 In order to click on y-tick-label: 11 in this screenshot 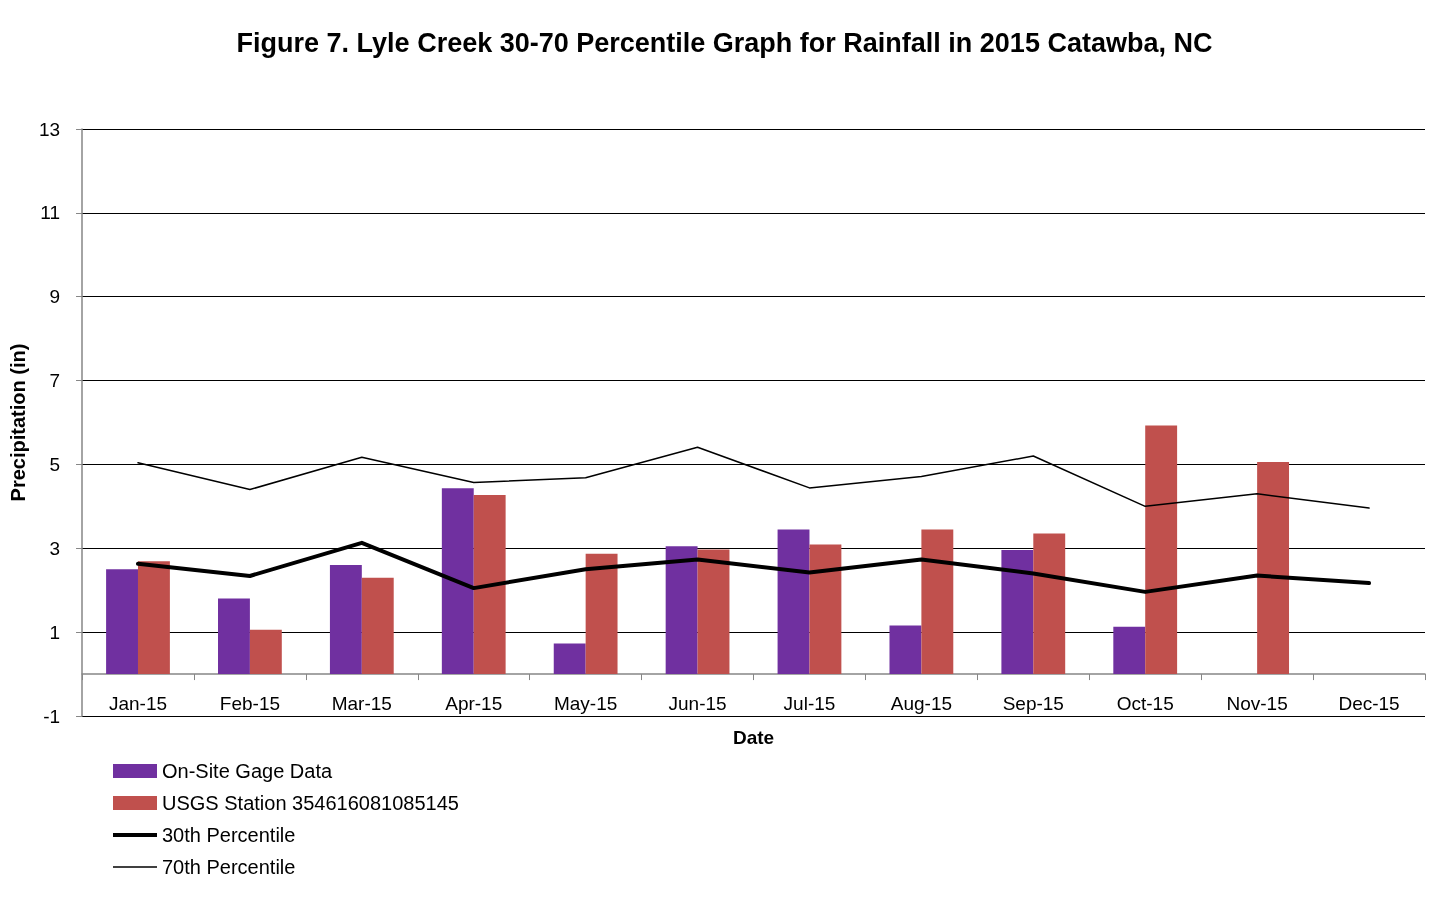, I will do `click(50, 213)`.